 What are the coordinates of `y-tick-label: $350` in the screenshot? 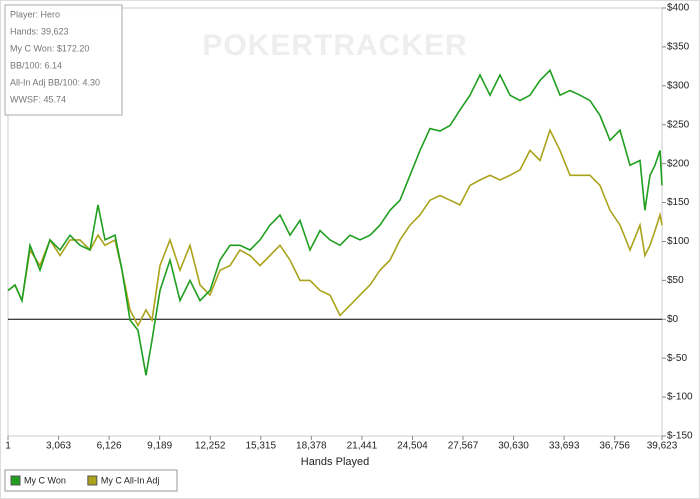 It's located at (678, 47).